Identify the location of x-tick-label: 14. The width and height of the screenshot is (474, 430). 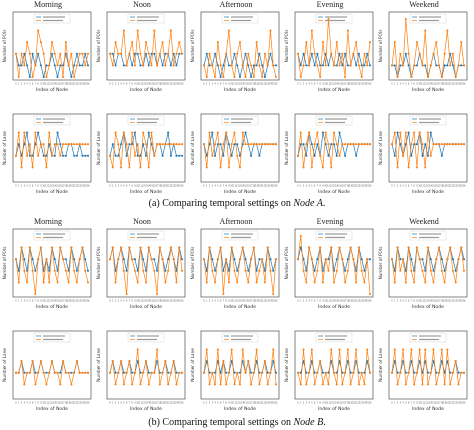
(242, 84).